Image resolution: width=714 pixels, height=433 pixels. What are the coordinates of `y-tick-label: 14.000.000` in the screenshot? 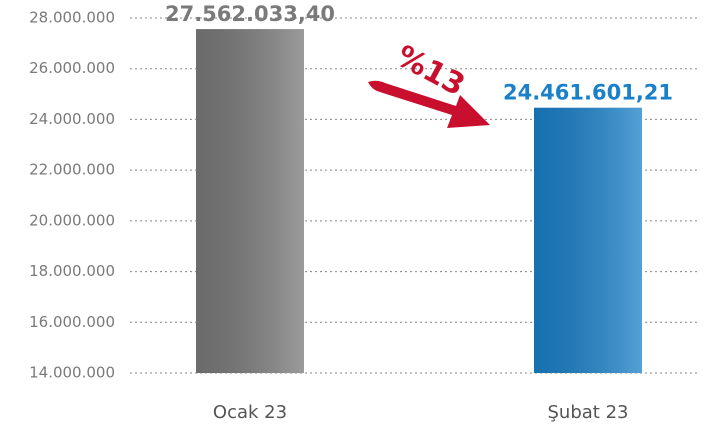 It's located at (72, 373).